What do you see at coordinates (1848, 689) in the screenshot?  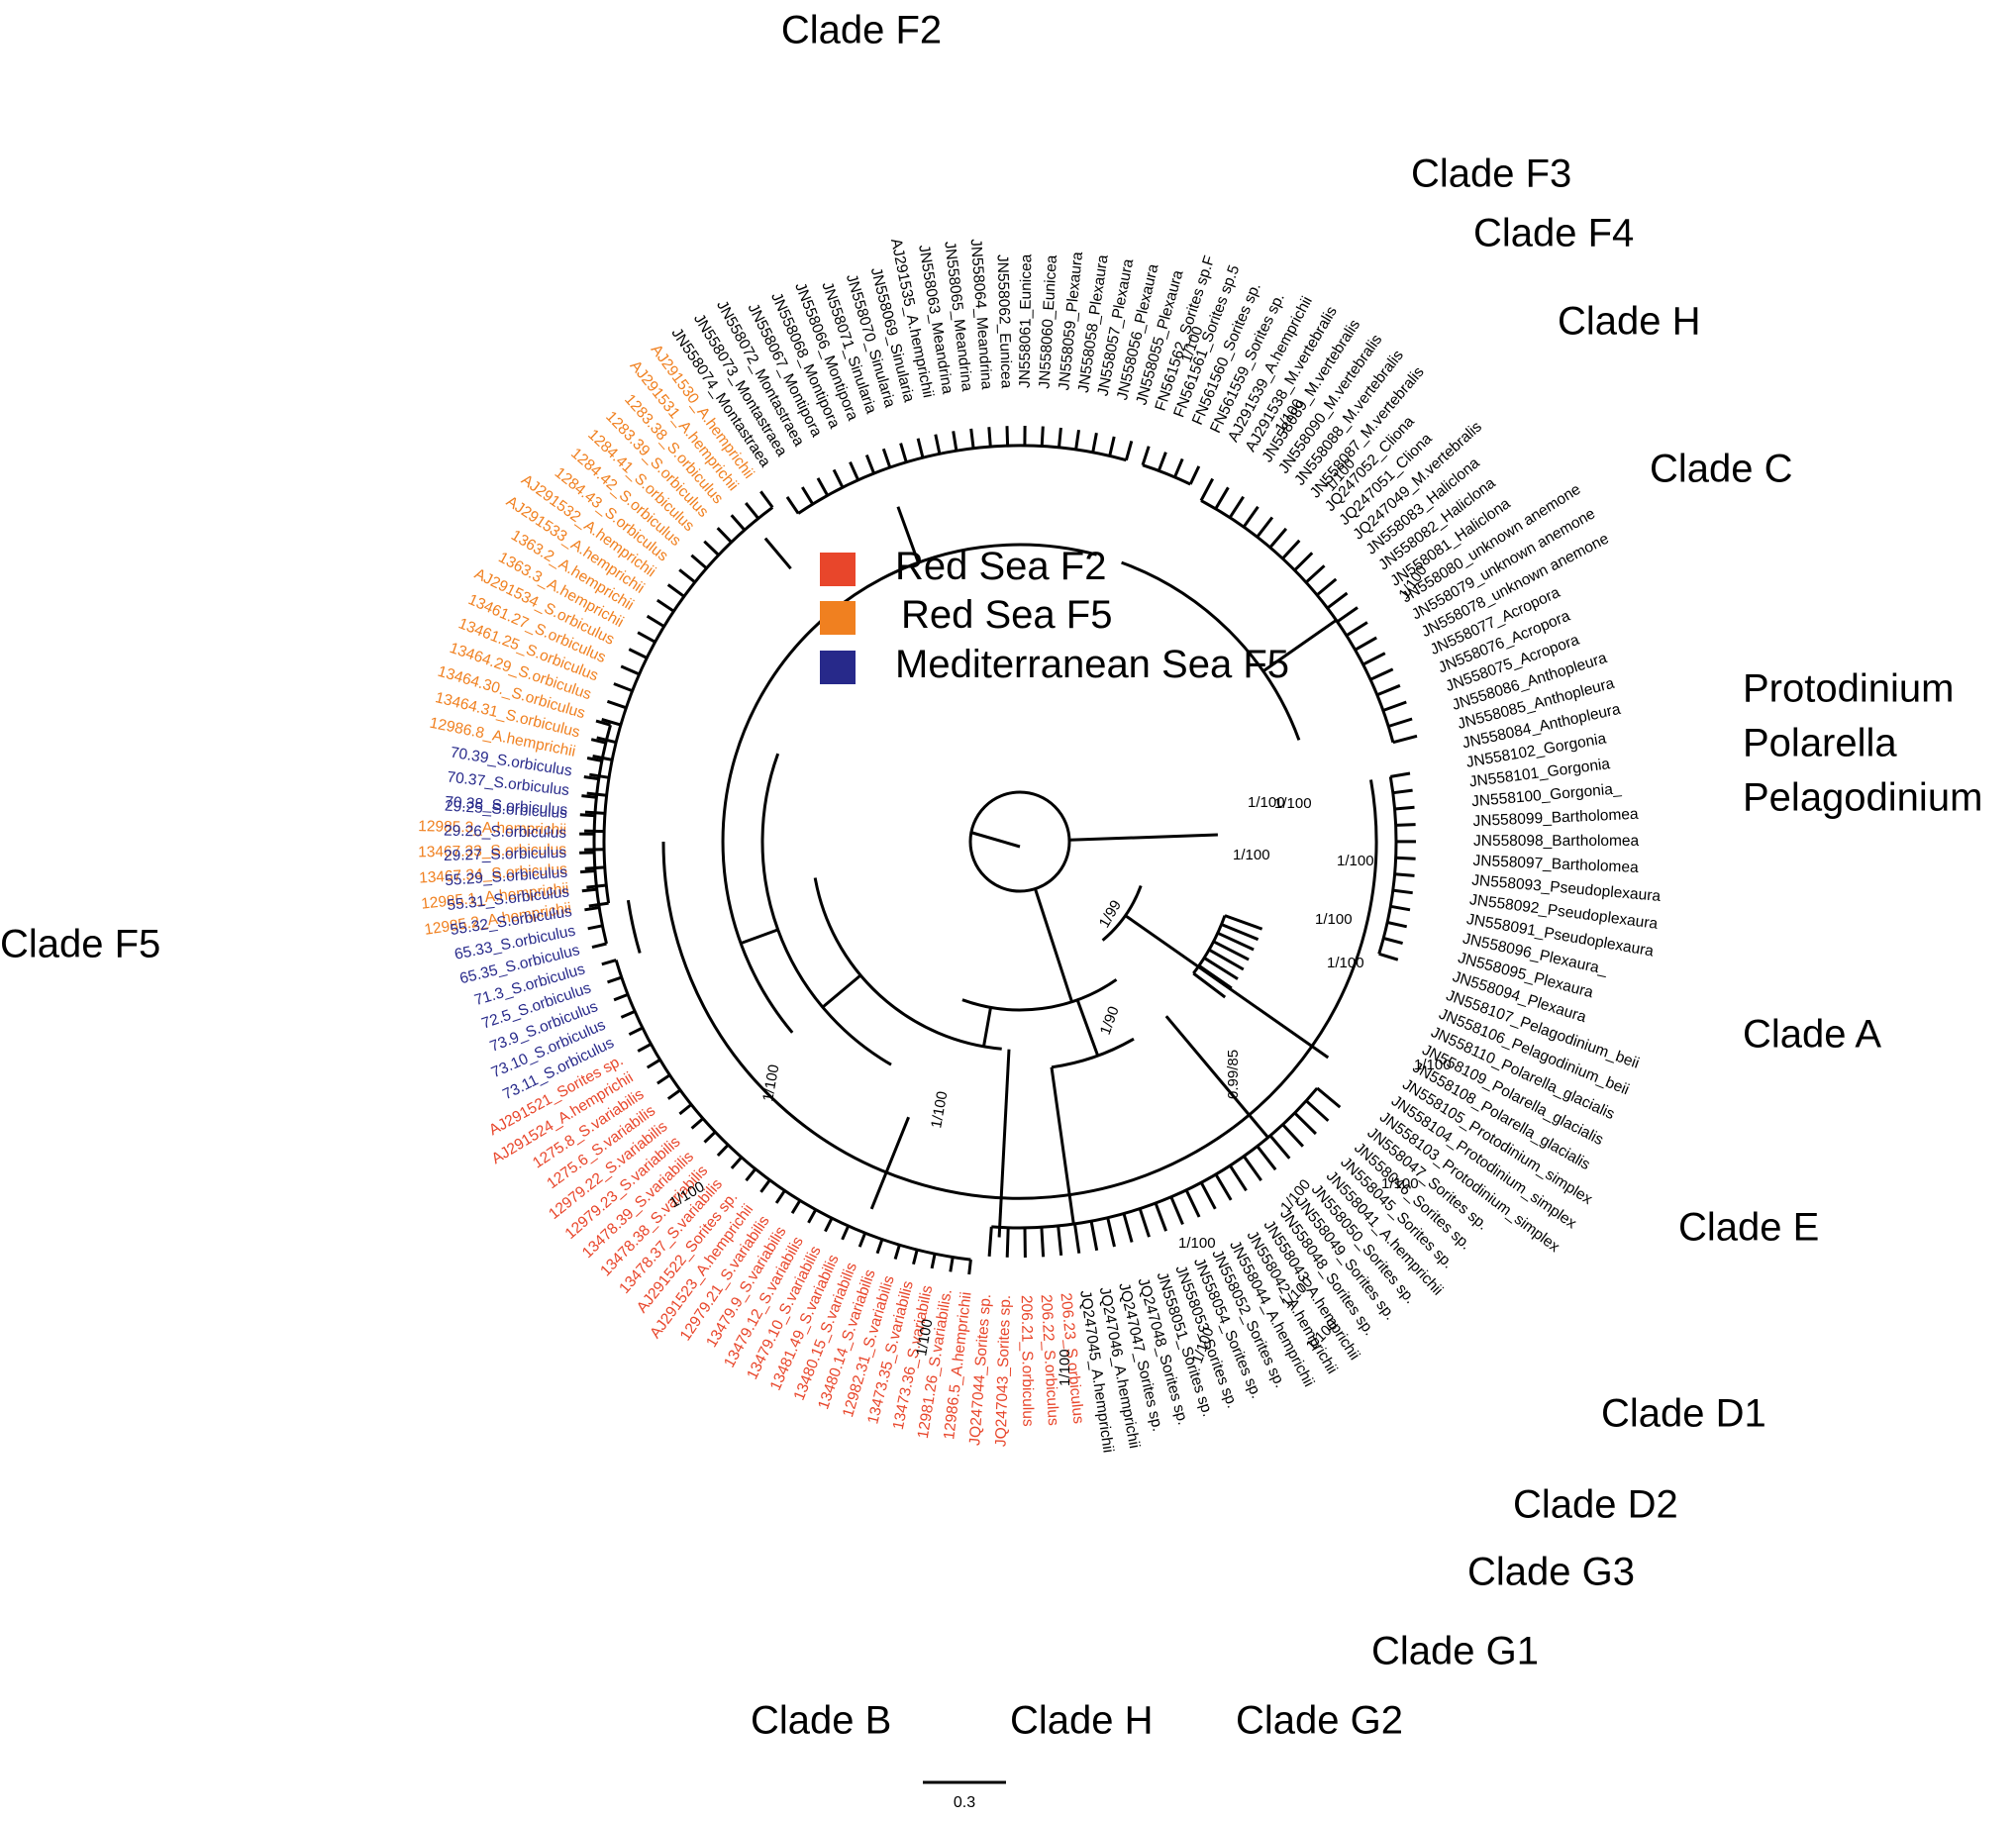 I see `clade-label: Protodinium` at bounding box center [1848, 689].